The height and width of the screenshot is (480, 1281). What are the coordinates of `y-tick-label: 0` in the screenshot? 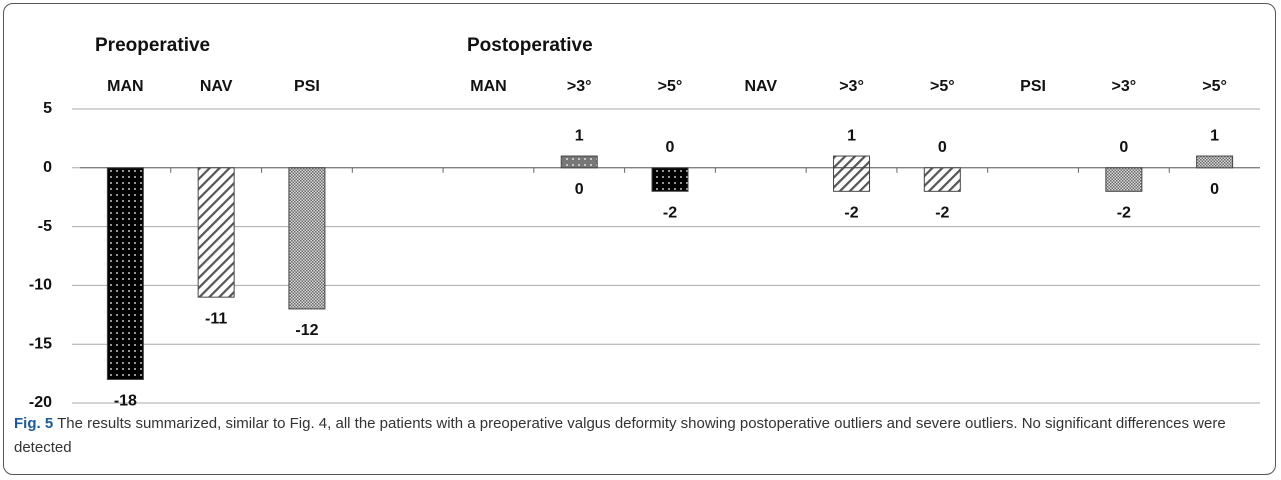 It's located at (47, 167).